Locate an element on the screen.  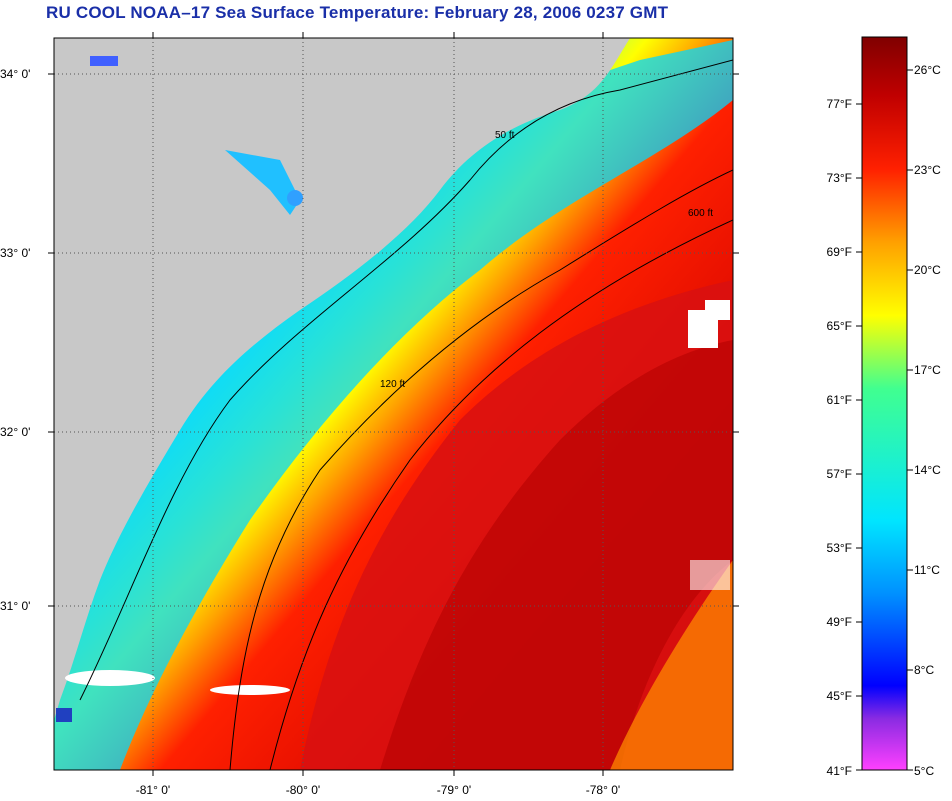
c-label-4: 14°C is located at coordinates (927, 470).